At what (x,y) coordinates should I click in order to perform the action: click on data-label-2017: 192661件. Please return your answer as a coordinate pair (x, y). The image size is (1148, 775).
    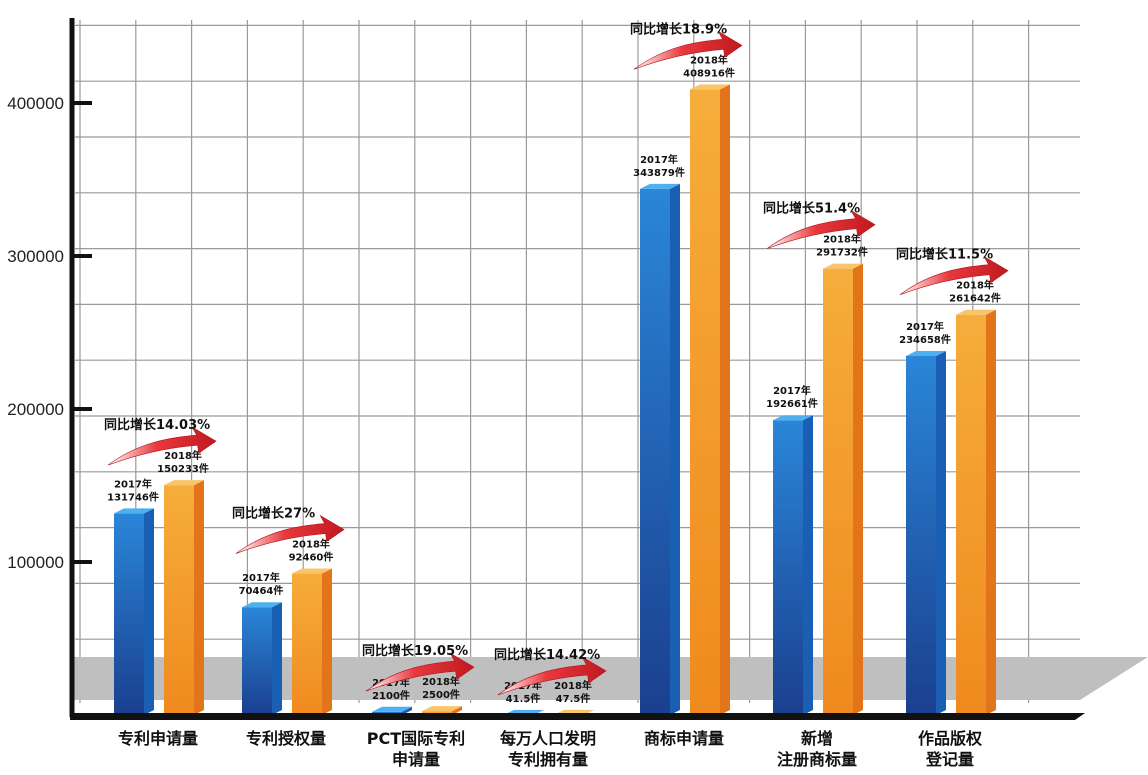
    Looking at the image, I should click on (792, 403).